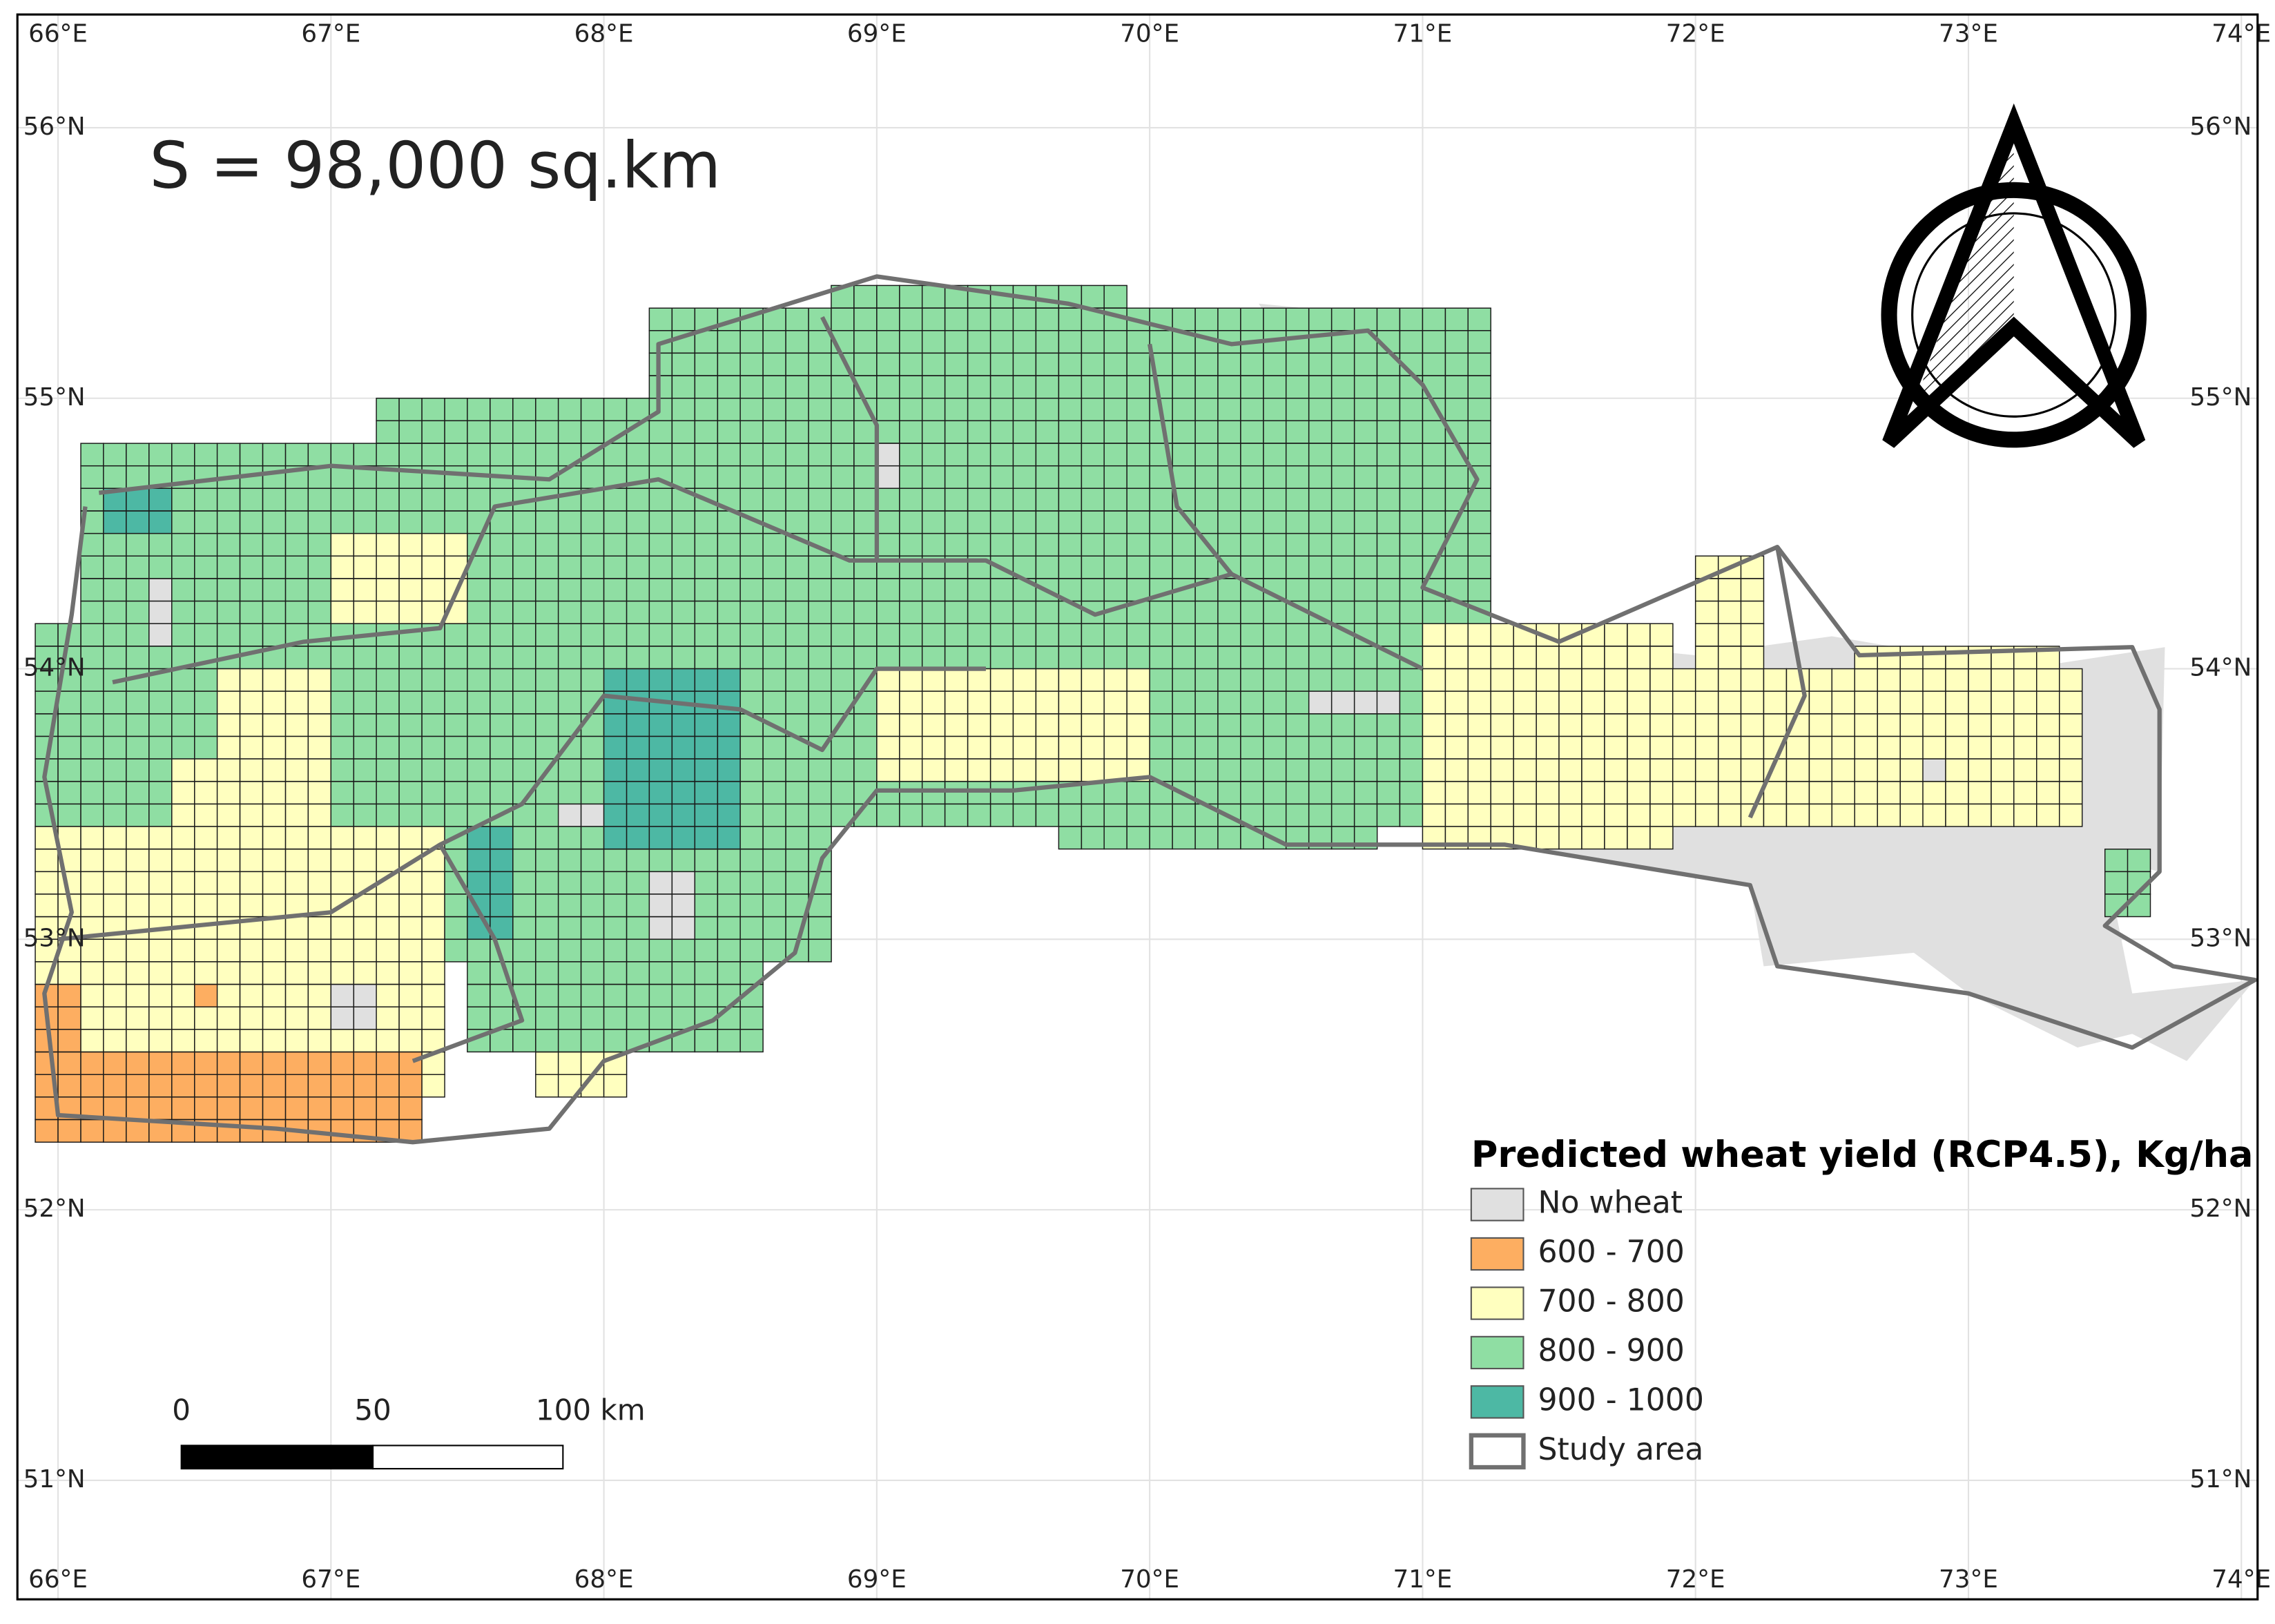 This screenshot has height=1624, width=2275. Describe the element at coordinates (604, 33) in the screenshot. I see `lon-tick-label: 68°E` at that location.